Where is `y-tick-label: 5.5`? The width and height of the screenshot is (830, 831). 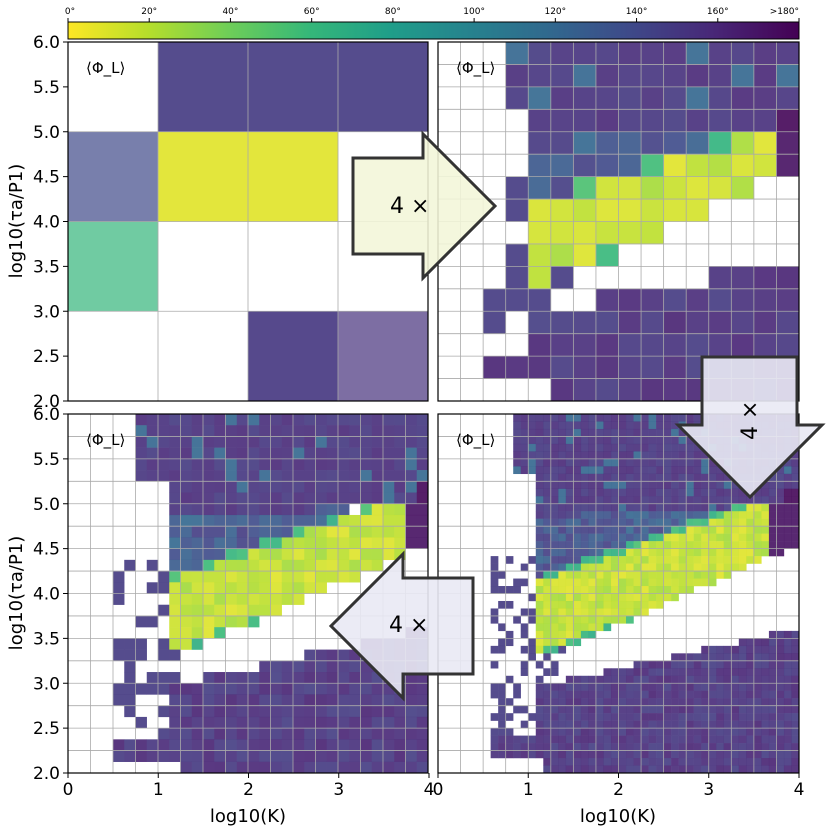 y-tick-label: 5.5 is located at coordinates (46, 88).